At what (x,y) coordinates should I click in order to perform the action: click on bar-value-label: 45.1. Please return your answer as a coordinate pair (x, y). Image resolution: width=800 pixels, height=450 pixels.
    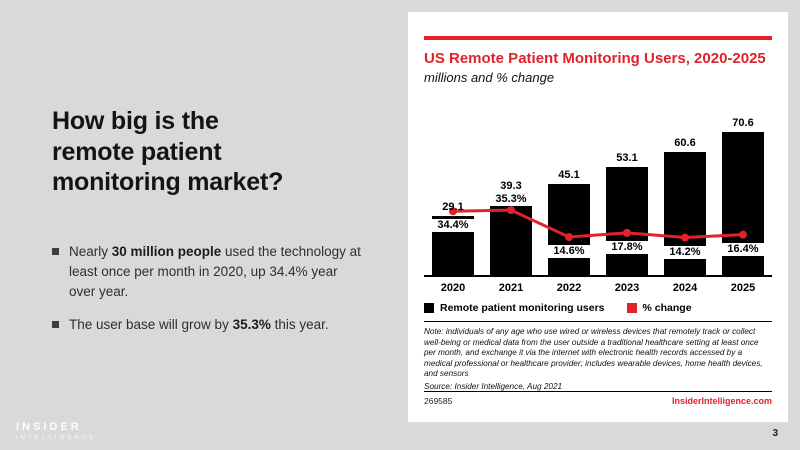
    Looking at the image, I should click on (569, 174).